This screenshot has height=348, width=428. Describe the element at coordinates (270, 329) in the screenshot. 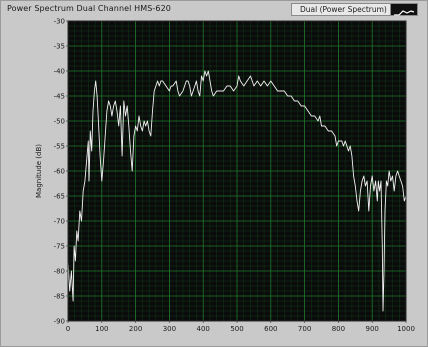

I see `x-tick-label: 600` at that location.